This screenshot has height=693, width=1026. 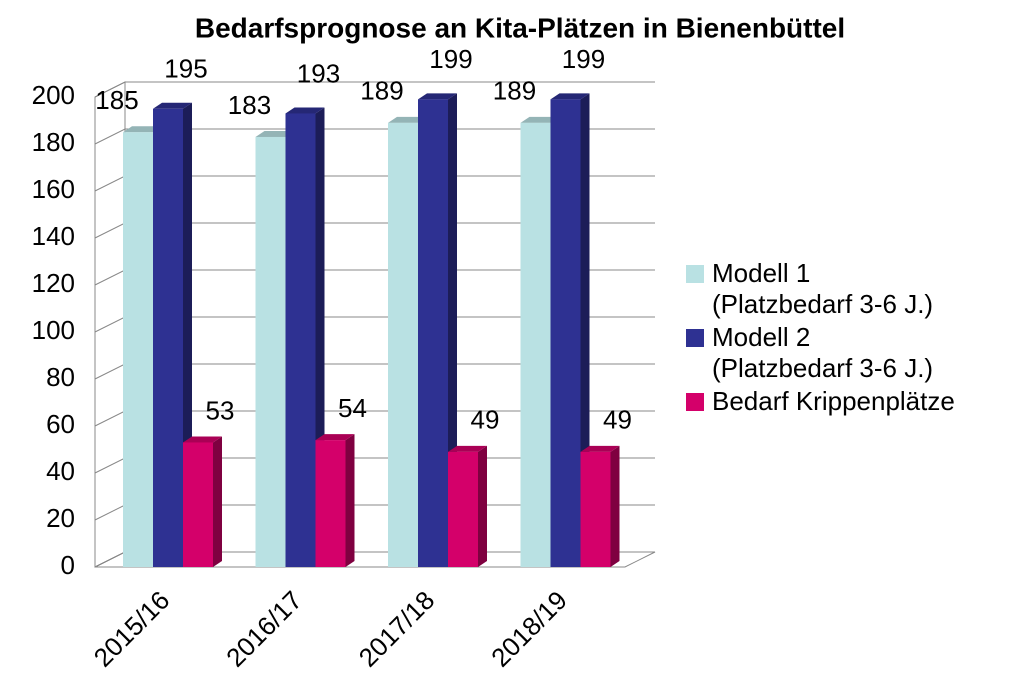 What do you see at coordinates (823, 352) in the screenshot?
I see `legend-label: Modell 2 (Platzbedarf 3-6 J.)` at bounding box center [823, 352].